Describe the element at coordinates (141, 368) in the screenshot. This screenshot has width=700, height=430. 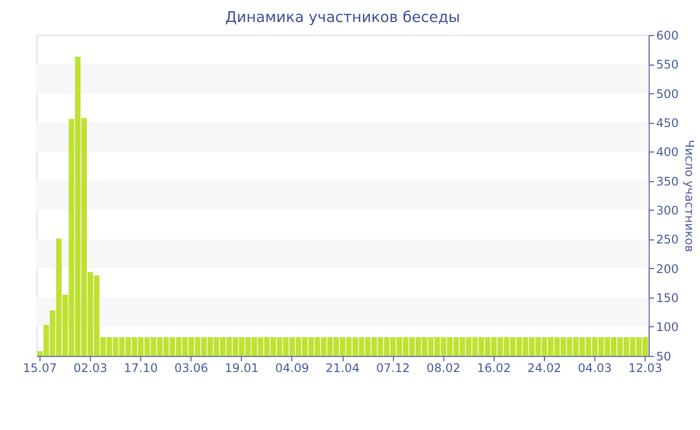
I see `x-tick-label: 17.10` at that location.